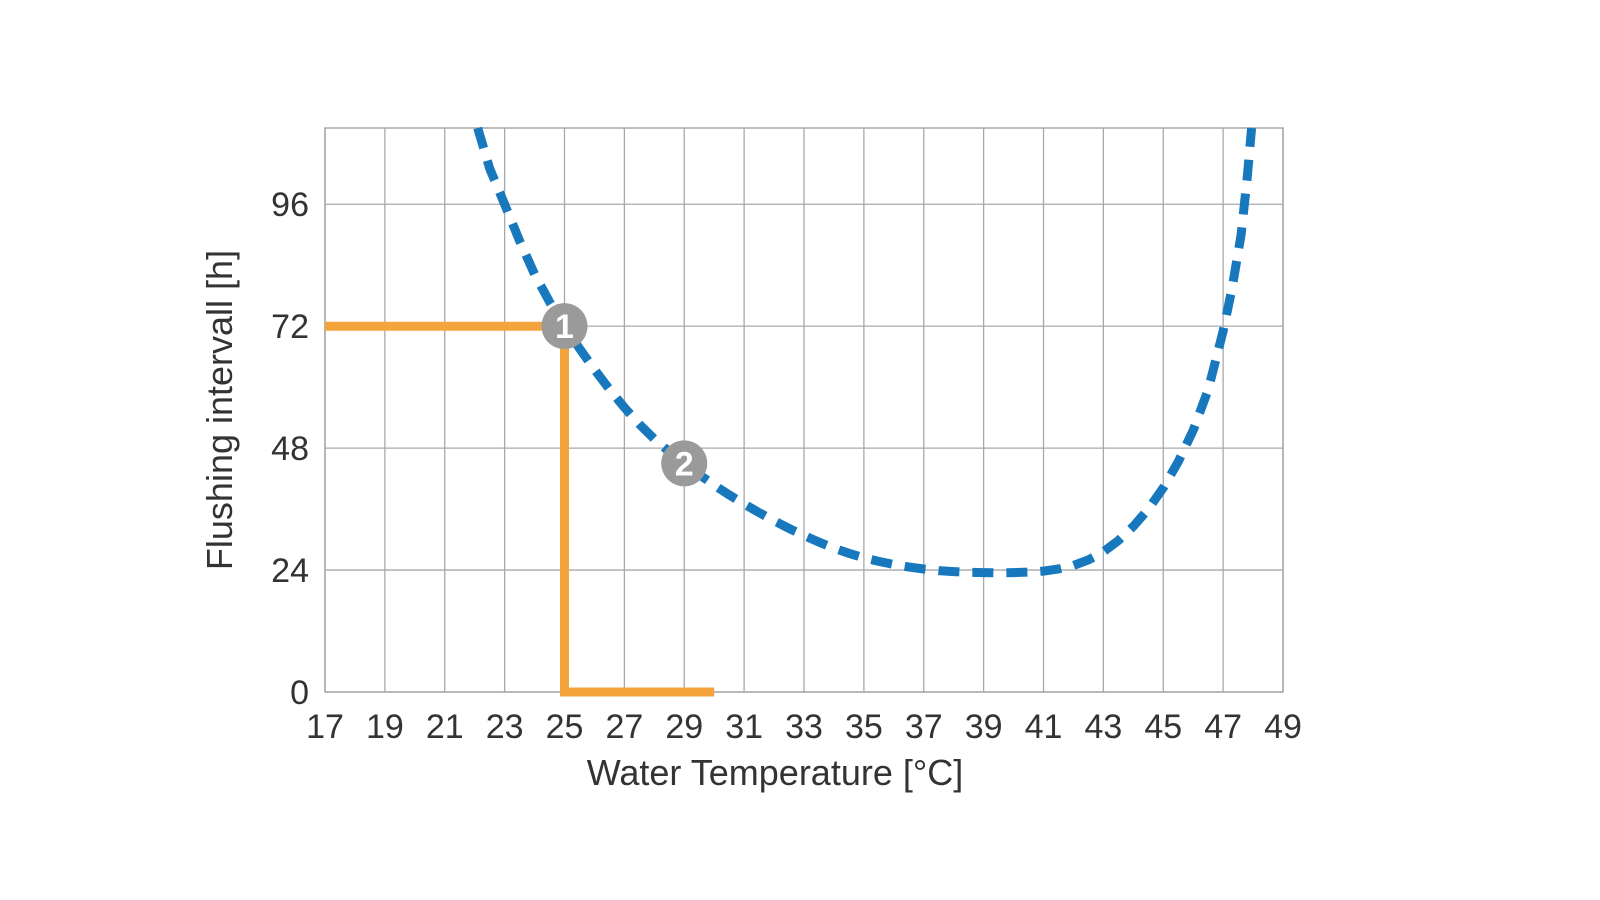 This screenshot has height=900, width=1600. I want to click on x-tick-label-19: 19, so click(385, 727).